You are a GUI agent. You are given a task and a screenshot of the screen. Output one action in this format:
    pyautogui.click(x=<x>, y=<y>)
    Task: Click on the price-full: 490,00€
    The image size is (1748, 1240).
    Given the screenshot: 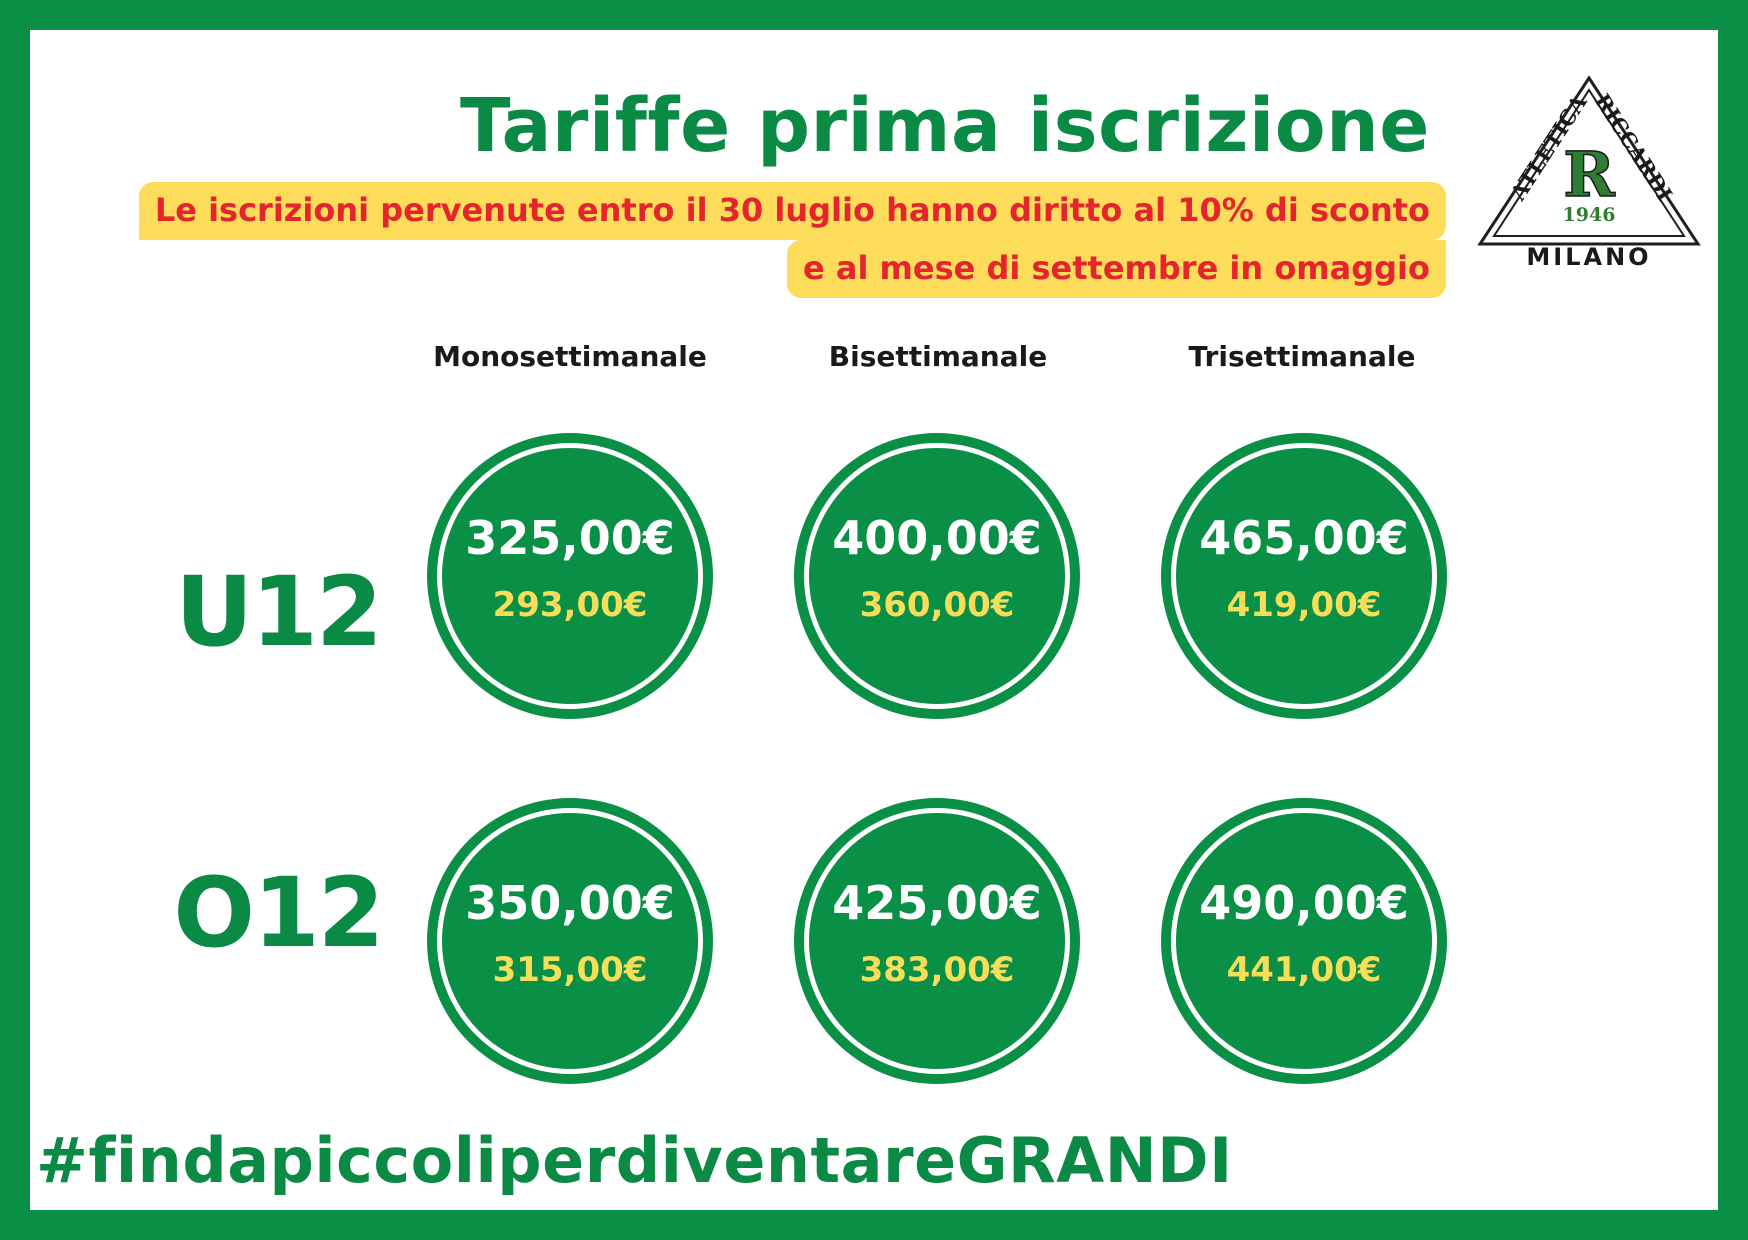 What is the action you would take?
    pyautogui.click(x=1304, y=903)
    